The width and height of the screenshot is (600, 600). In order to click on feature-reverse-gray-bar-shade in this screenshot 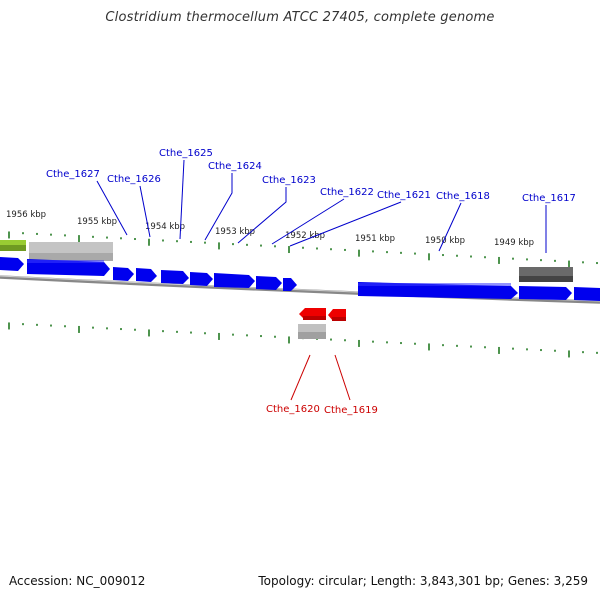, I will do `click(312, 335)`.